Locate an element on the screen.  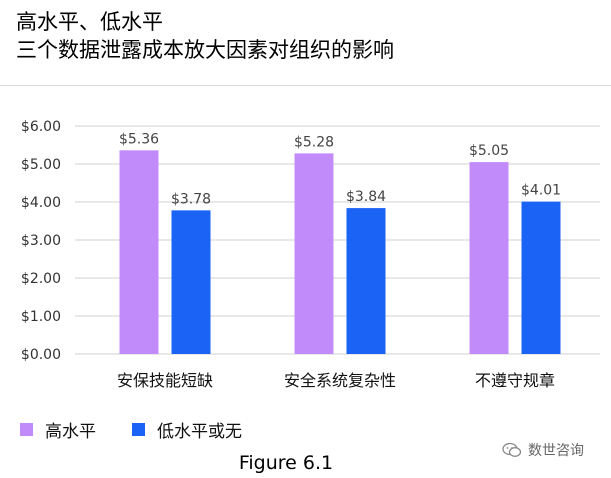
chart-title-line-2: 三个数据泄露成本放大因素对组织的影响 is located at coordinates (205, 50).